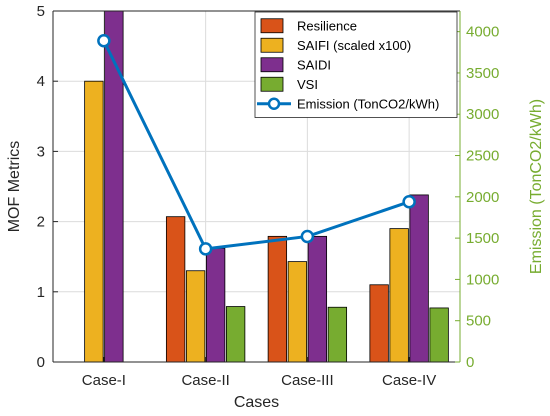  Describe the element at coordinates (41, 222) in the screenshot. I see `y-tick-label: 2` at that location.